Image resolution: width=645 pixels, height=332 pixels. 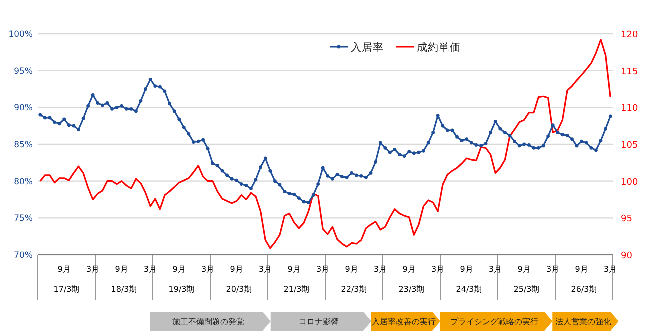 What do you see at coordinates (23, 256) in the screenshot?
I see `y-tick-label: 70%` at bounding box center [23, 256].